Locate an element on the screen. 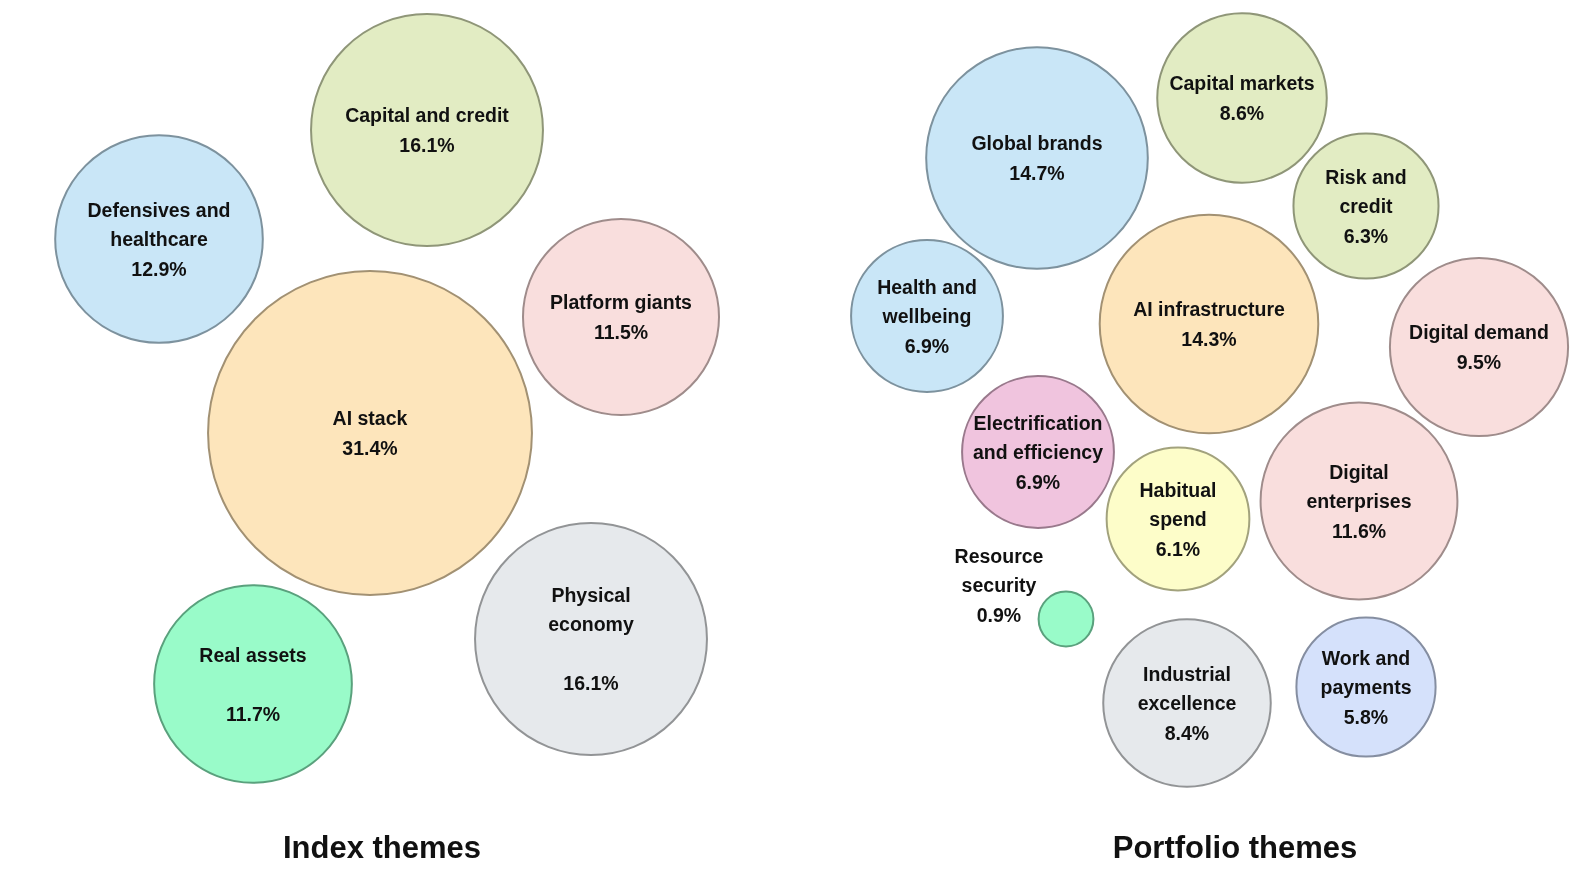 Image resolution: width=1586 pixels, height=885 pixels. data-label: 5.8% is located at coordinates (1366, 716).